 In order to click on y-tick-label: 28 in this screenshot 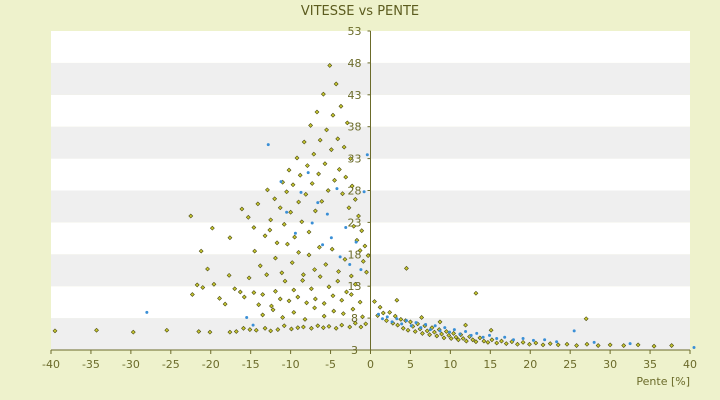, I will do `click(355, 191)`.